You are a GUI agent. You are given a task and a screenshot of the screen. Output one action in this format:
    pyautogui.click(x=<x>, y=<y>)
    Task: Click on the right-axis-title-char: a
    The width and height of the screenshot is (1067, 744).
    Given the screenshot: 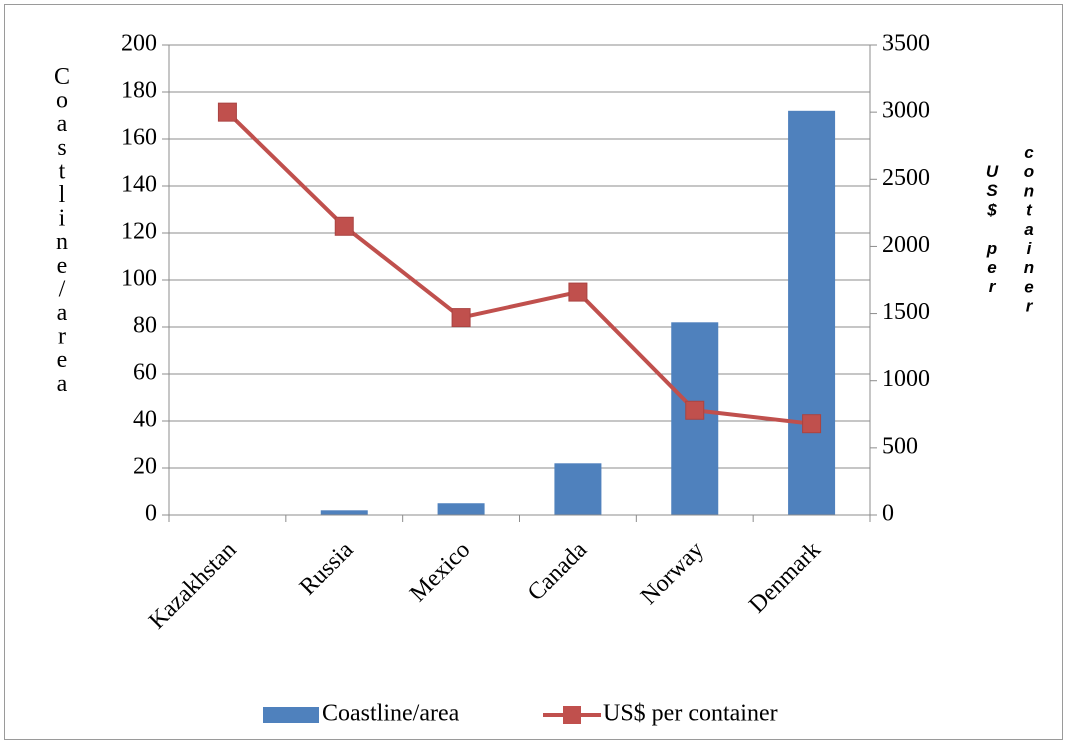 What is the action you would take?
    pyautogui.click(x=1028, y=229)
    